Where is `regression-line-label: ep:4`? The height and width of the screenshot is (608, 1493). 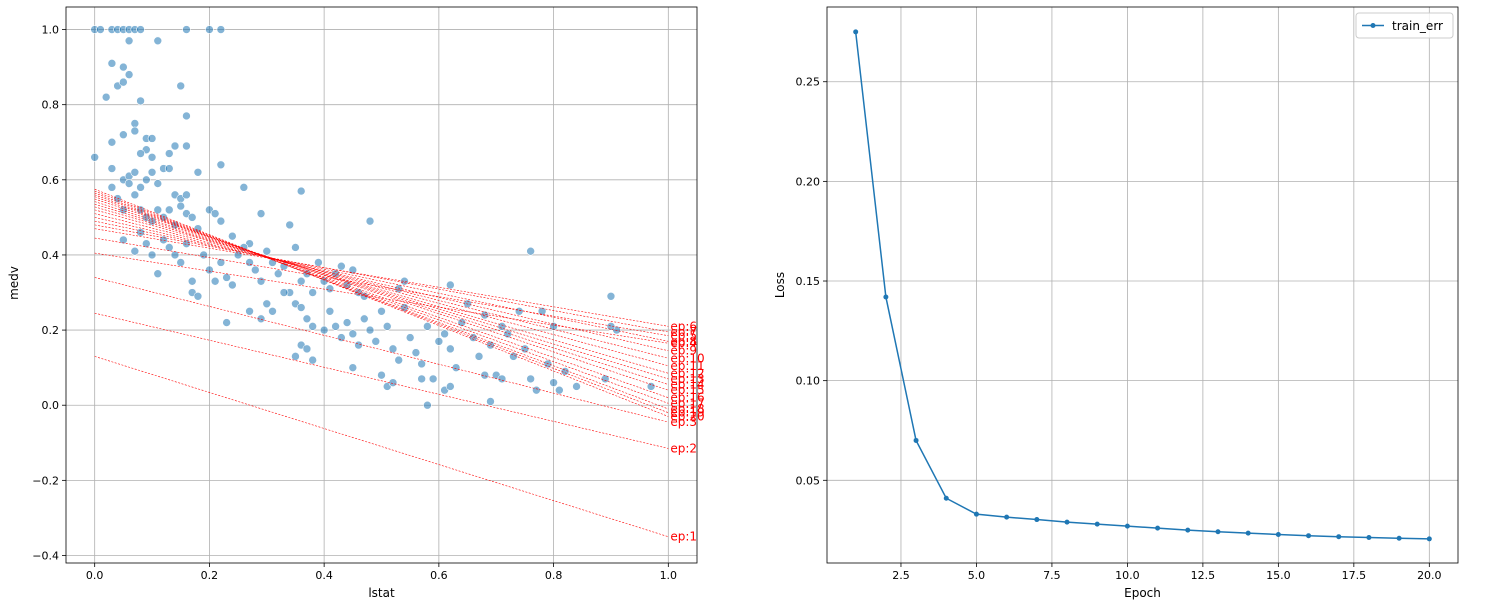 regression-line-label: ep:4 is located at coordinates (683, 343).